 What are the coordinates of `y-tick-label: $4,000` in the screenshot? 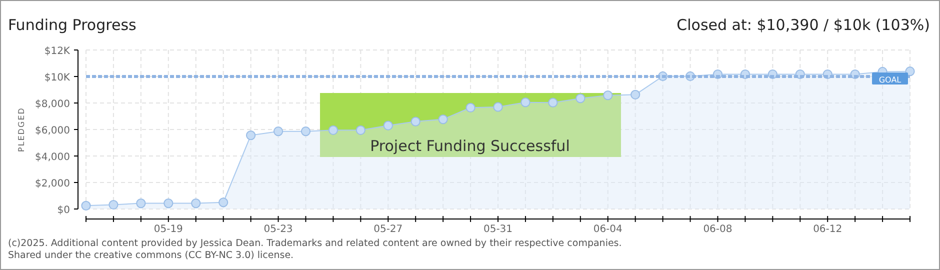 It's located at (52, 157).